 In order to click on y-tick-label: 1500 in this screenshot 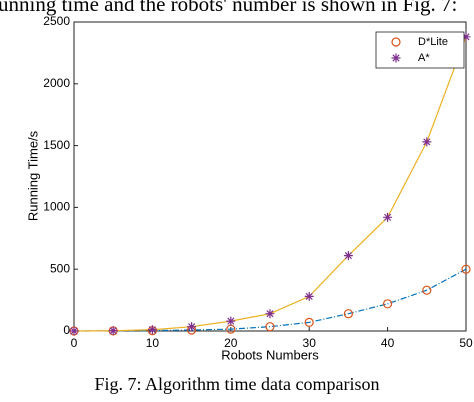, I will do `click(56, 145)`.